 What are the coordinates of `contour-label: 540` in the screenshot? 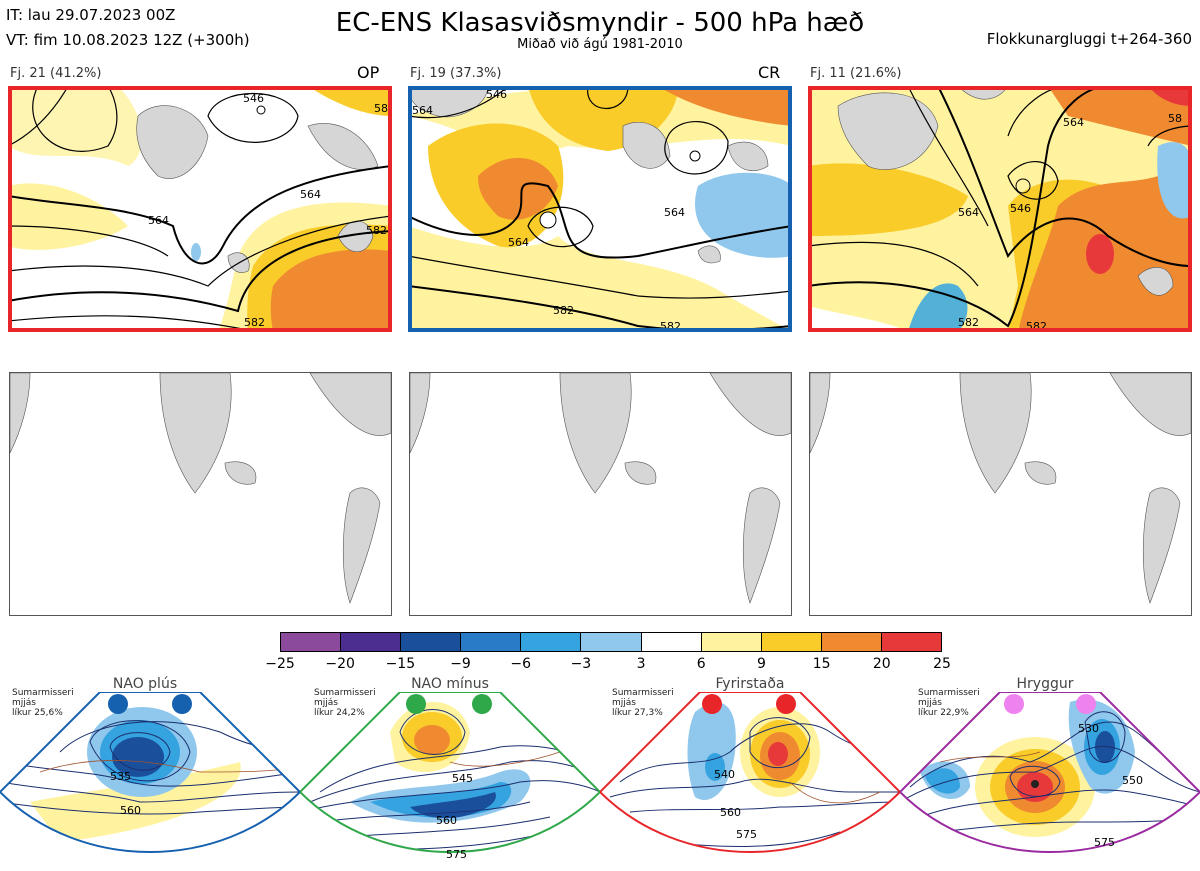 It's located at (724, 774).